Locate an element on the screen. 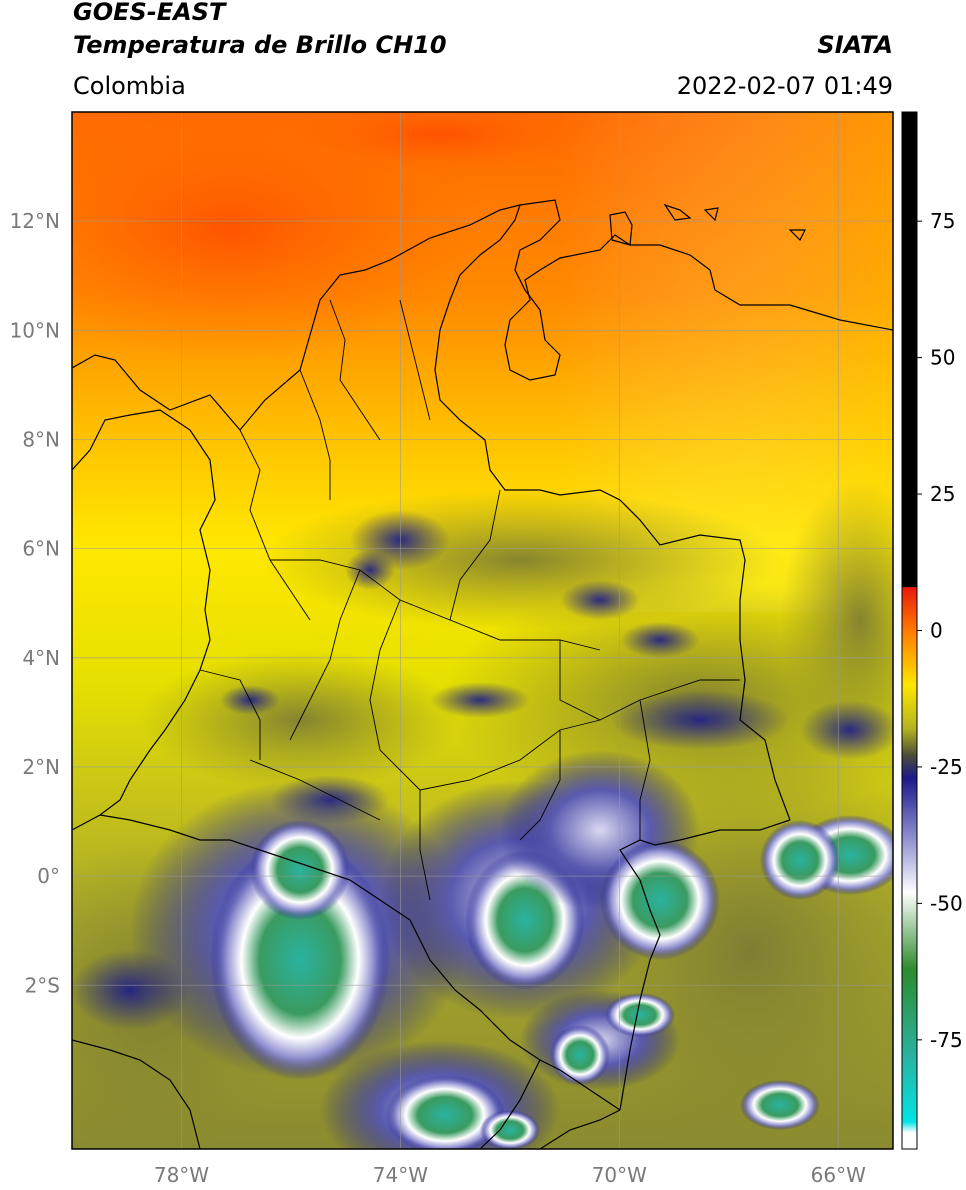 Image resolution: width=966 pixels, height=1190 pixels. datetime-label: 2022-02-07 01:49 is located at coordinates (784, 86).